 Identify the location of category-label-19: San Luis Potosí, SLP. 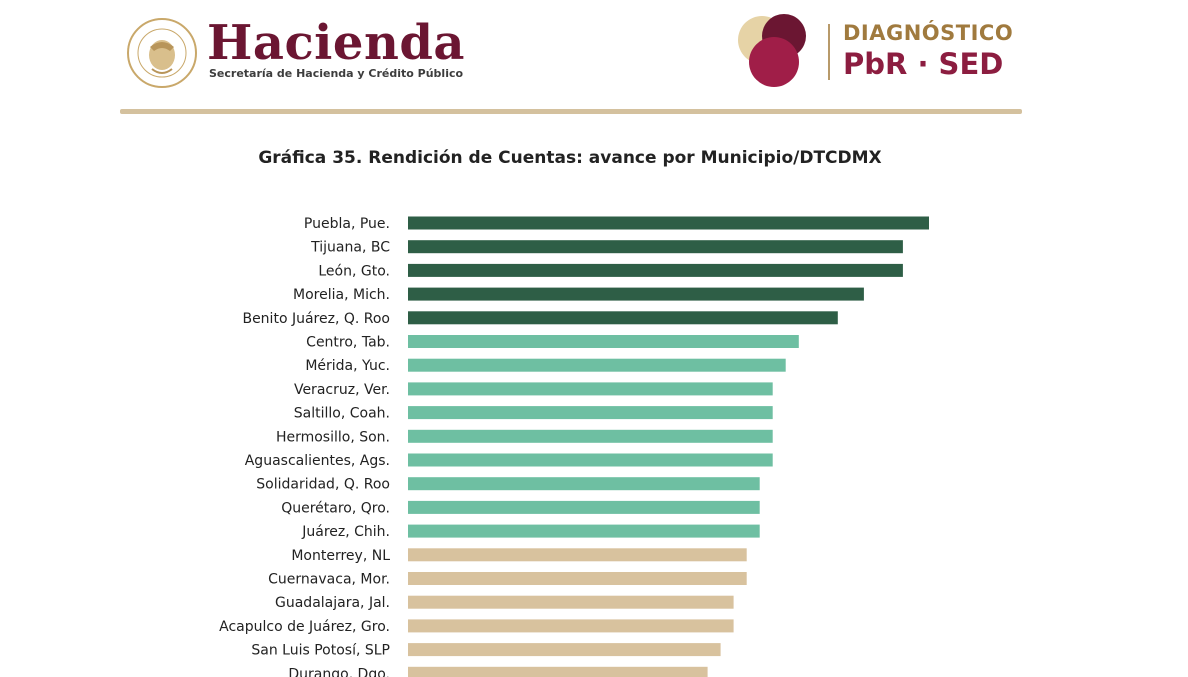
(320, 651).